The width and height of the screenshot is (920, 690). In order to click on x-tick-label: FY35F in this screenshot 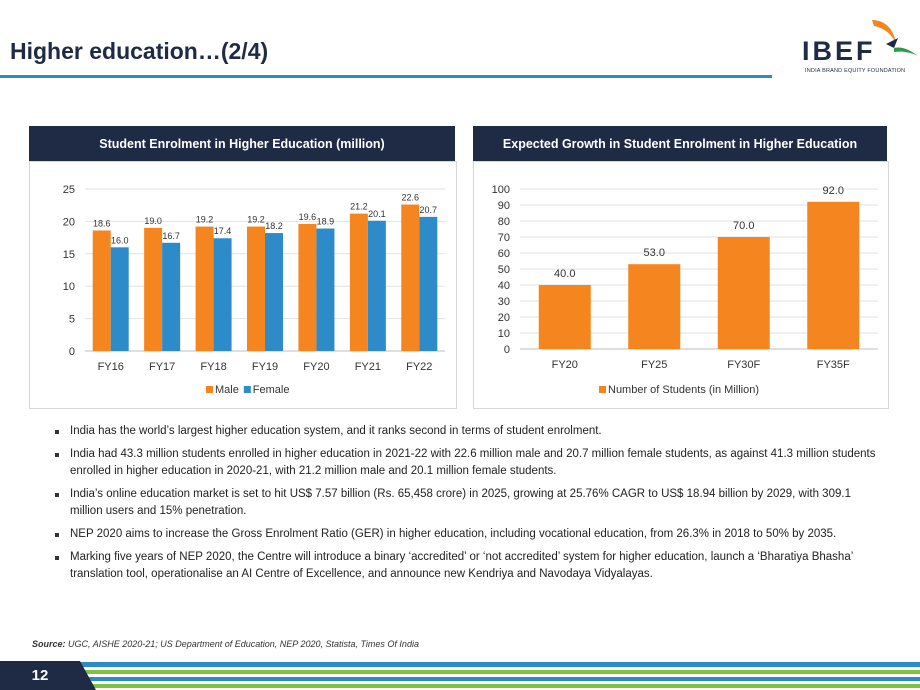, I will do `click(833, 365)`.